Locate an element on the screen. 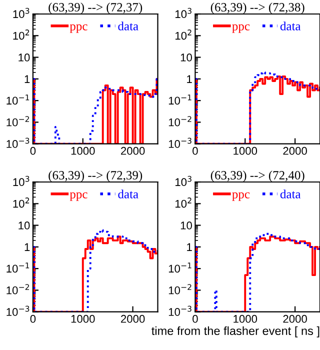  chart-title: (63,39) --> (72,40) is located at coordinates (257, 176).